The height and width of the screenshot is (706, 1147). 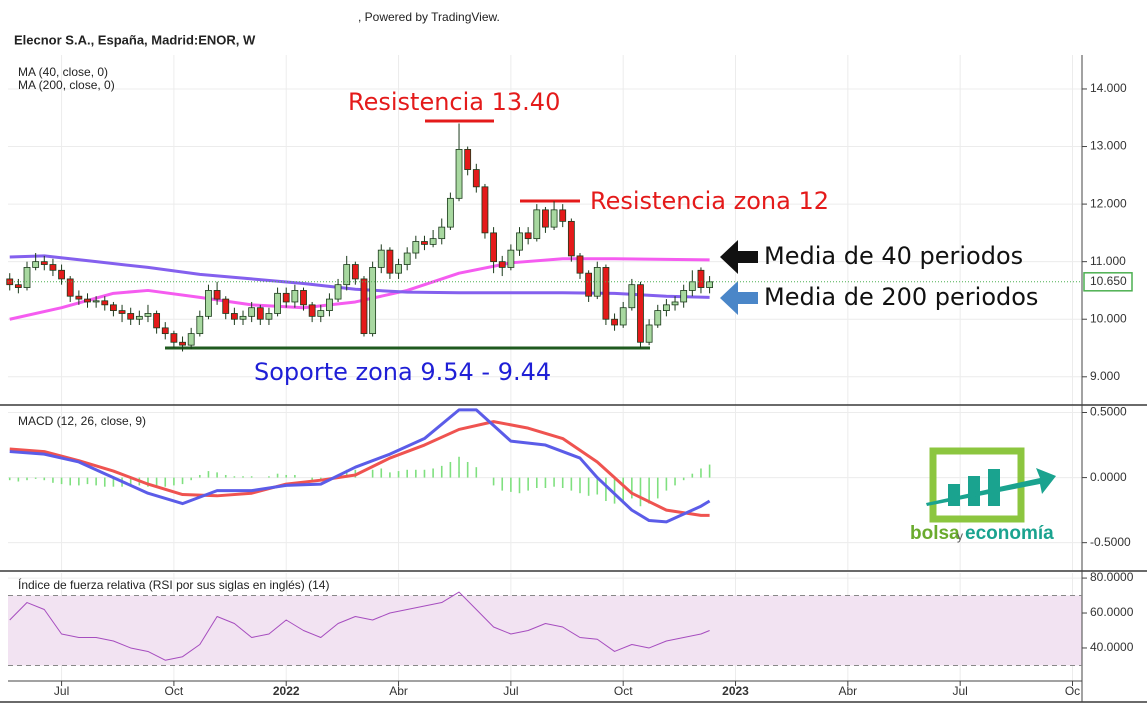 I want to click on arrow-blue, so click(x=739, y=298).